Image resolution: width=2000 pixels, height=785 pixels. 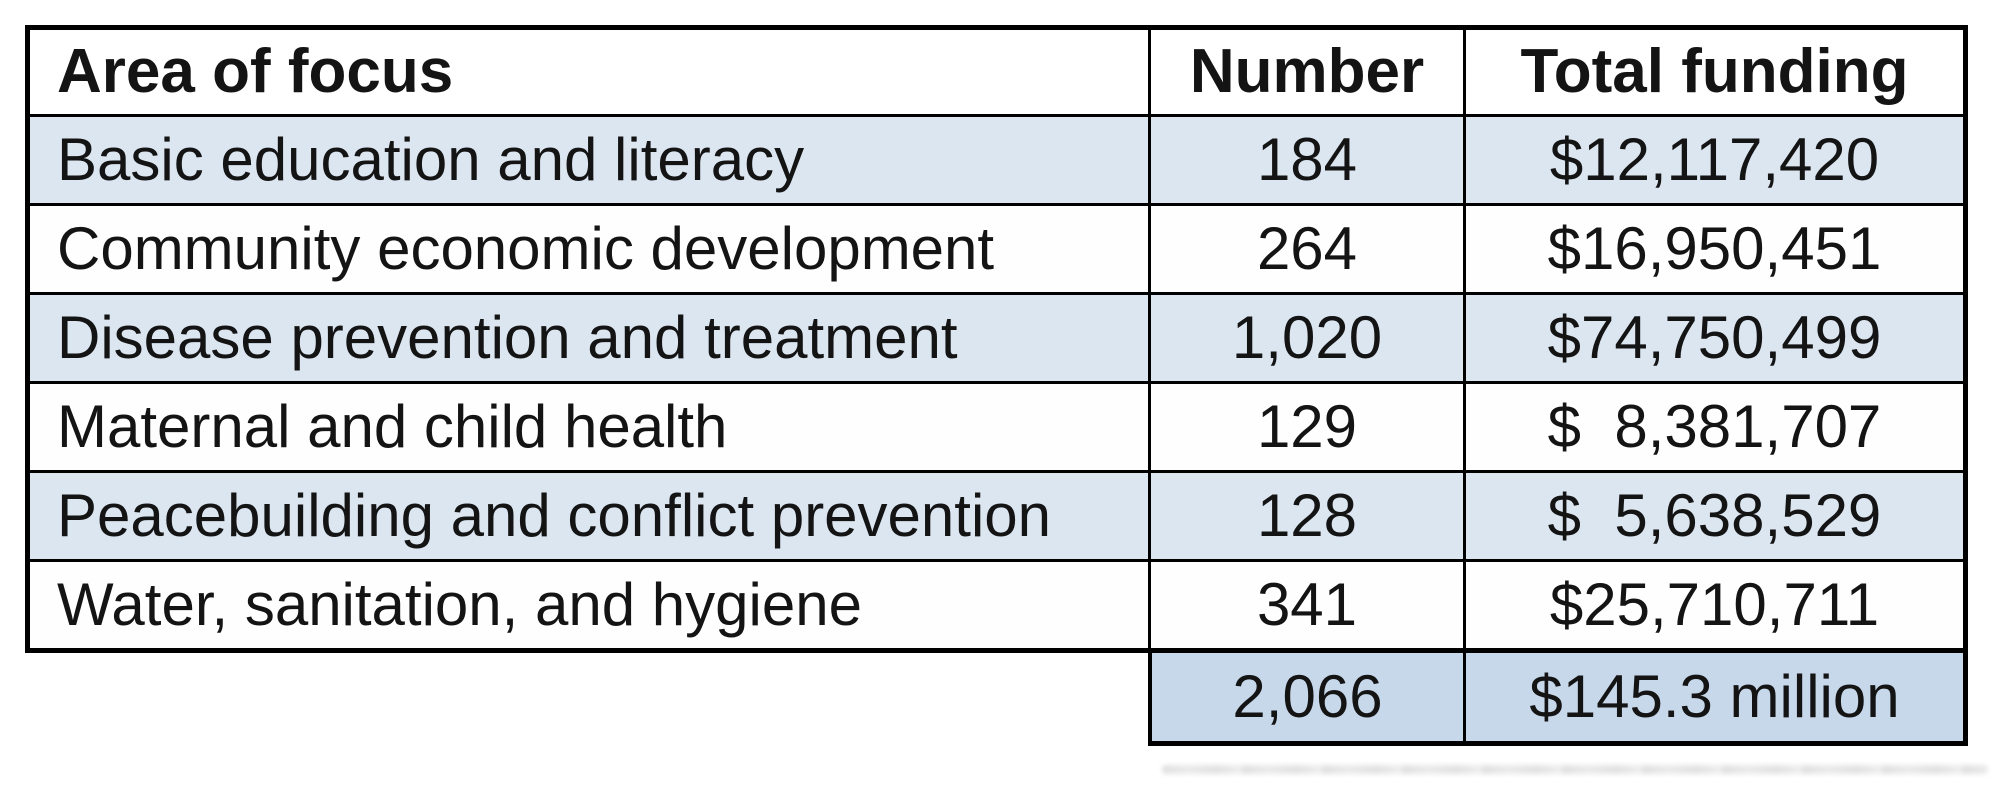 I want to click on cell-number-disease-prevention: 1,020, so click(x=1307, y=338).